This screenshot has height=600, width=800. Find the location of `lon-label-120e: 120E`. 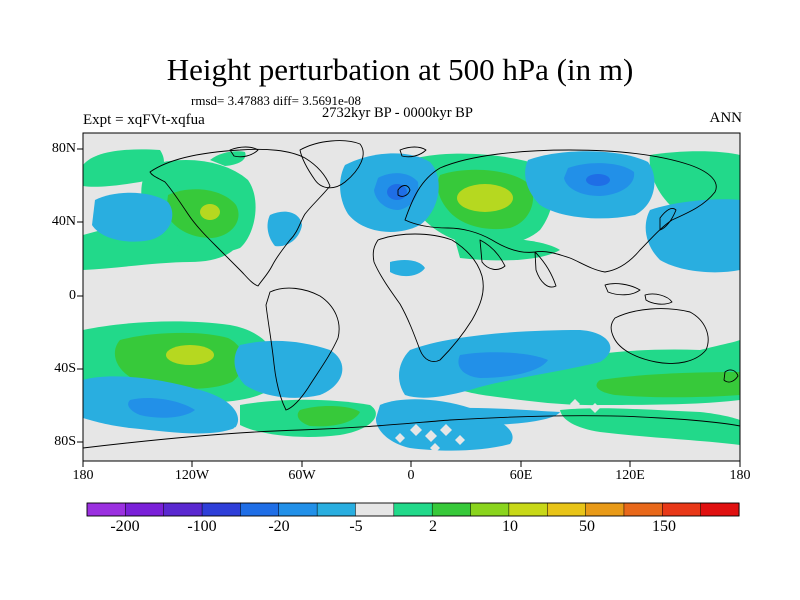

lon-label-120e: 120E is located at coordinates (630, 475).